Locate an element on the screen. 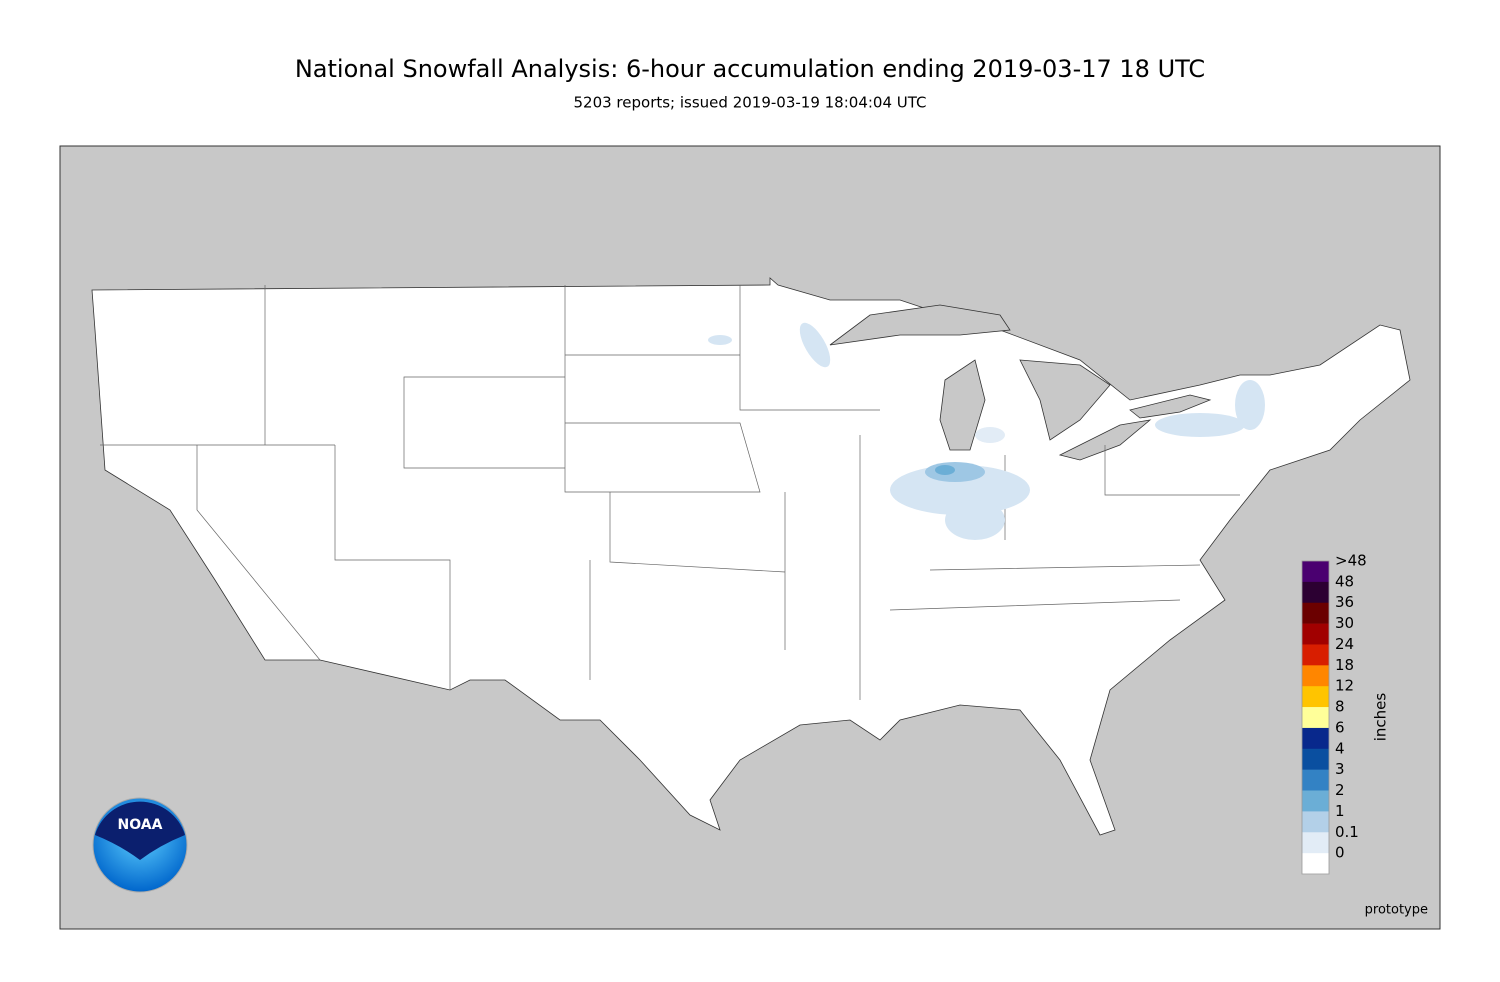 This screenshot has width=1500, height=982. legend-label: 18 is located at coordinates (1344, 665).